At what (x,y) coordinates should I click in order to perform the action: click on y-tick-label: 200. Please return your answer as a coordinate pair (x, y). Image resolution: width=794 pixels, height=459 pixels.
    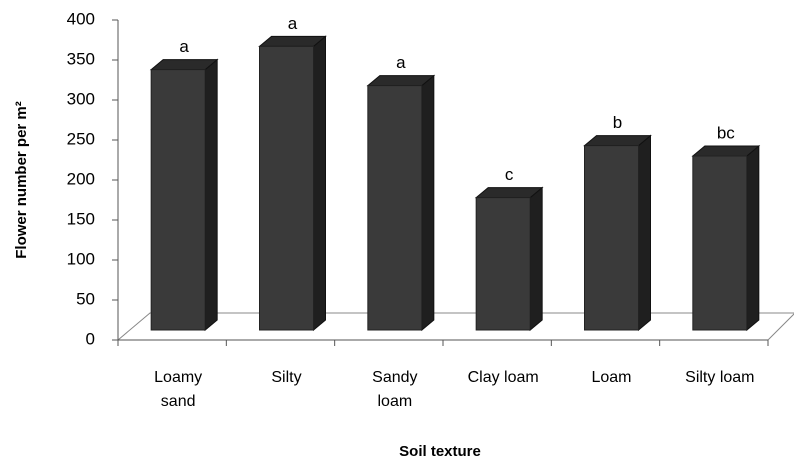
    Looking at the image, I should click on (81, 178).